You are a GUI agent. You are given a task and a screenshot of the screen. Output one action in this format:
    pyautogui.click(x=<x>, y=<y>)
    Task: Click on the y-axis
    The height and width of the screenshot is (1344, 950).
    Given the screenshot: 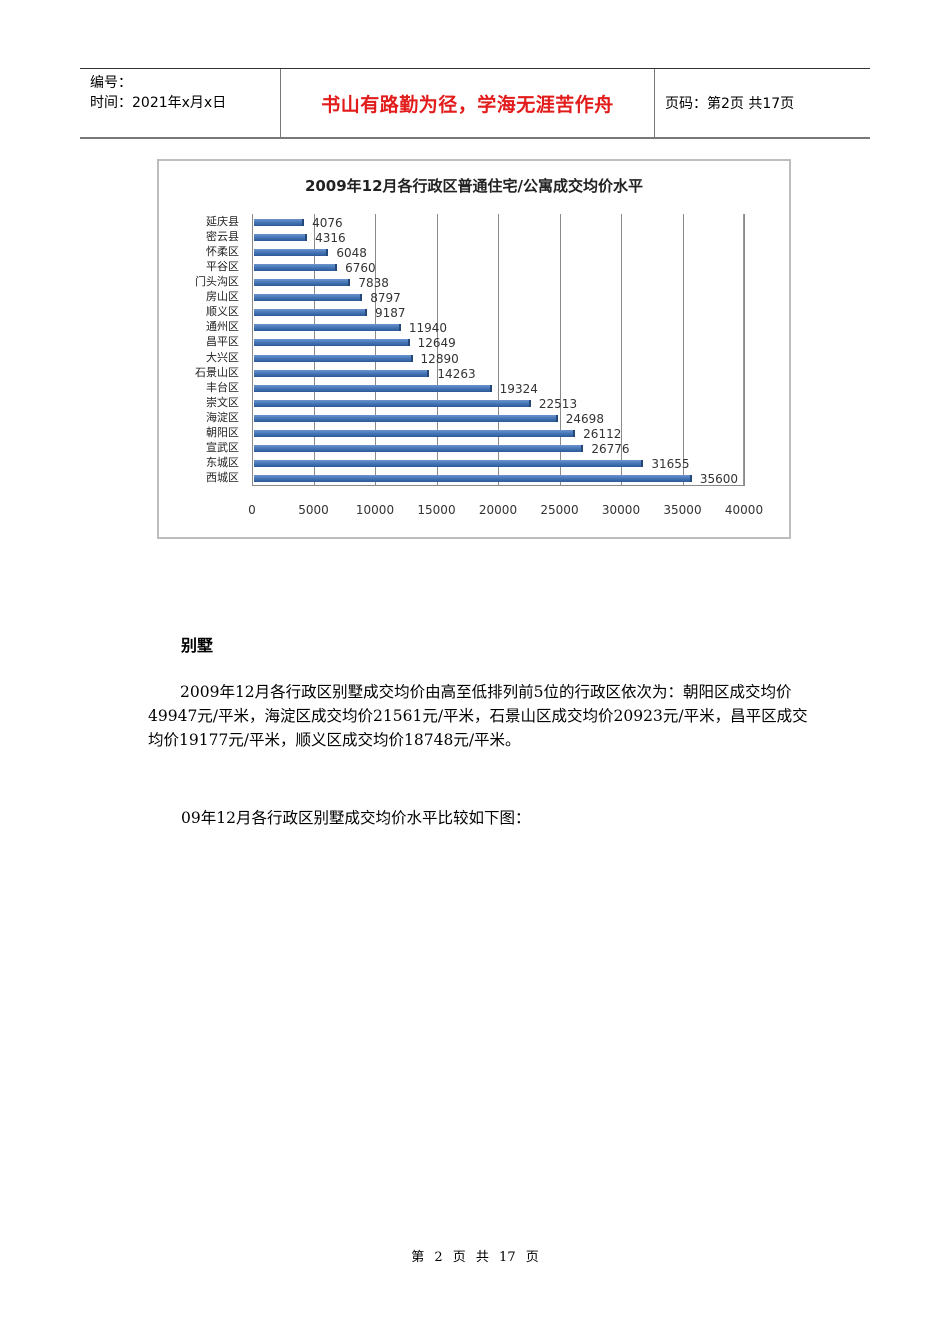 What is the action you would take?
    pyautogui.click(x=252, y=350)
    